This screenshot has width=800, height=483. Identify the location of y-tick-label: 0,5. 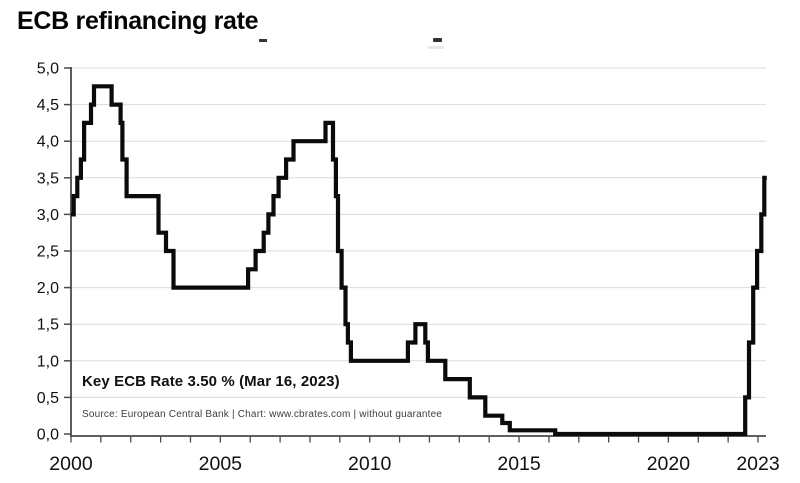
(48, 398).